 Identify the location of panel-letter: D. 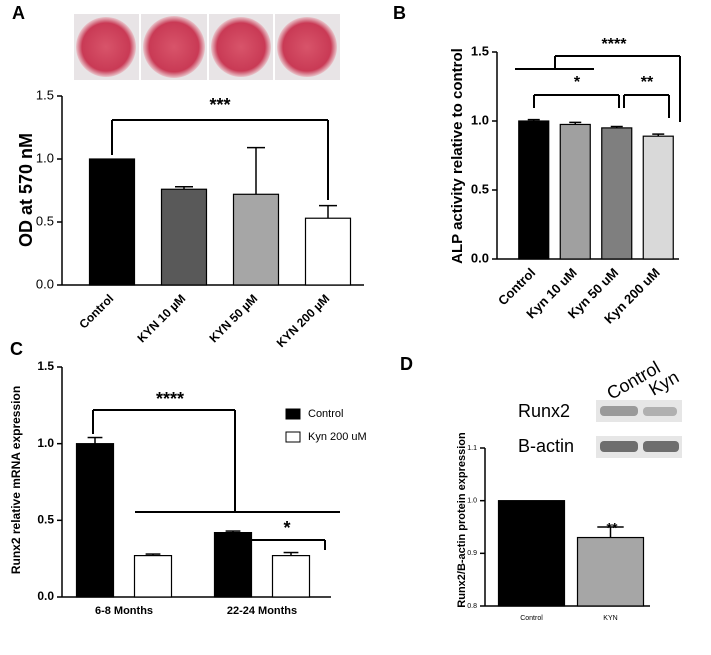
(406, 364).